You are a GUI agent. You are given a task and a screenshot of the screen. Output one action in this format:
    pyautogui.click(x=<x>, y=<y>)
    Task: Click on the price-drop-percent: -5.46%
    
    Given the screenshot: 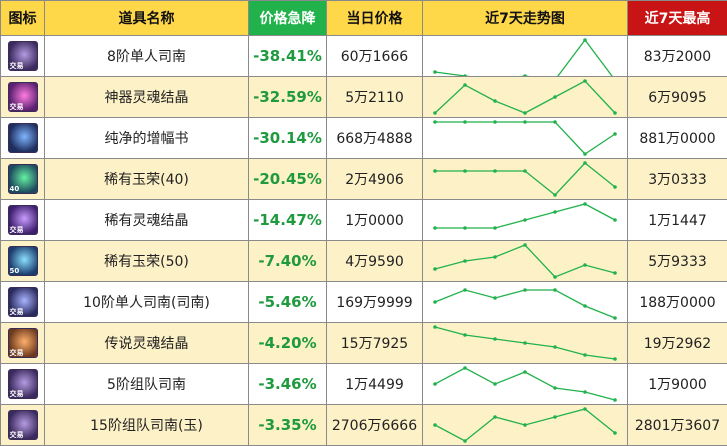 What is the action you would take?
    pyautogui.click(x=288, y=302)
    